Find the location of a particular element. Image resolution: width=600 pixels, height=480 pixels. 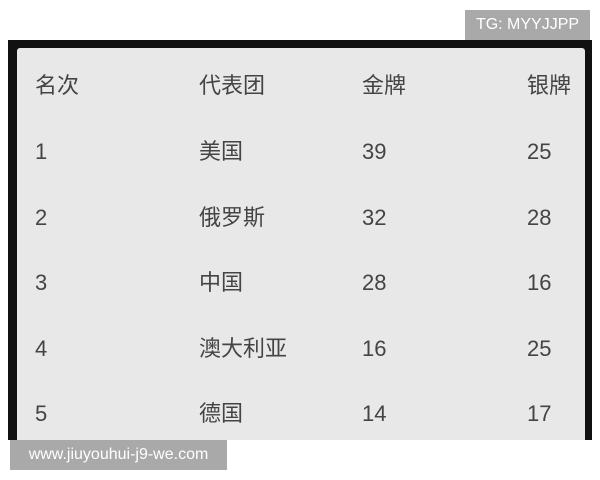

cell-gold: 16 is located at coordinates (374, 348).